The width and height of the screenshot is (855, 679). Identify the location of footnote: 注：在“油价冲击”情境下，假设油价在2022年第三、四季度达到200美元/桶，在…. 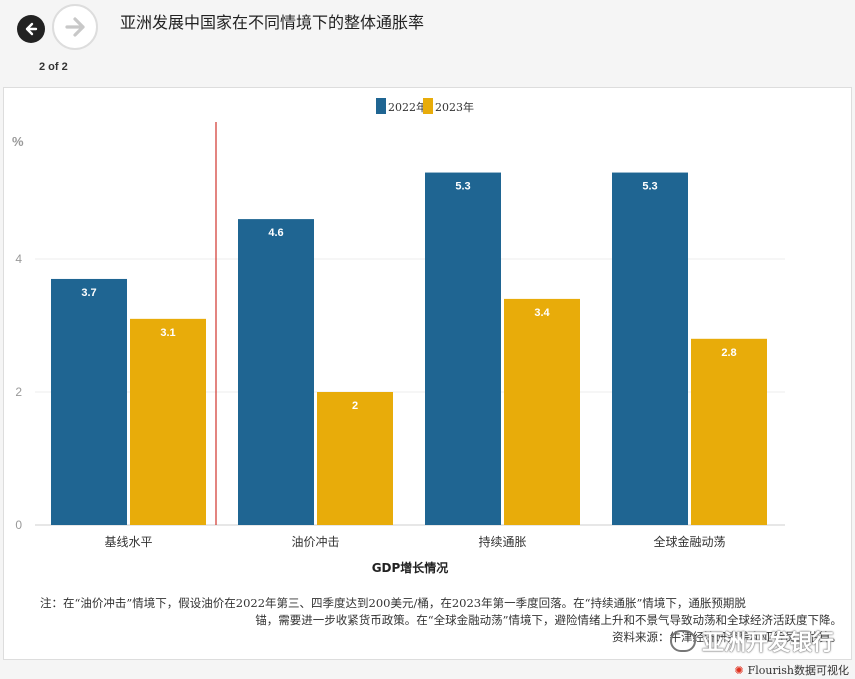
(441, 620).